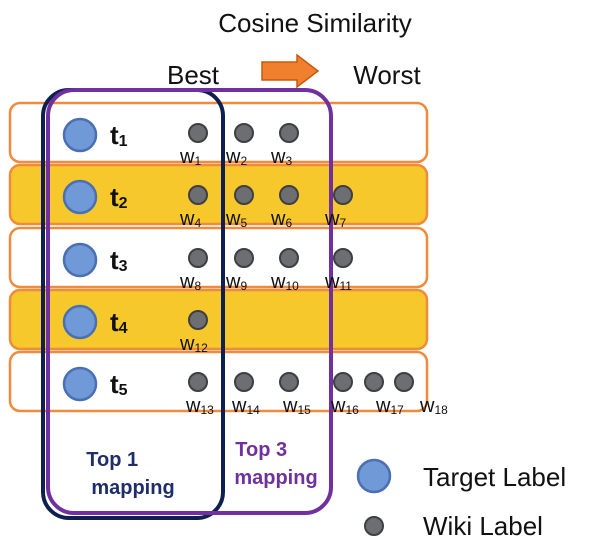 This screenshot has height=540, width=596. Describe the element at coordinates (119, 322) in the screenshot. I see `target-label-t4: t4` at that location.